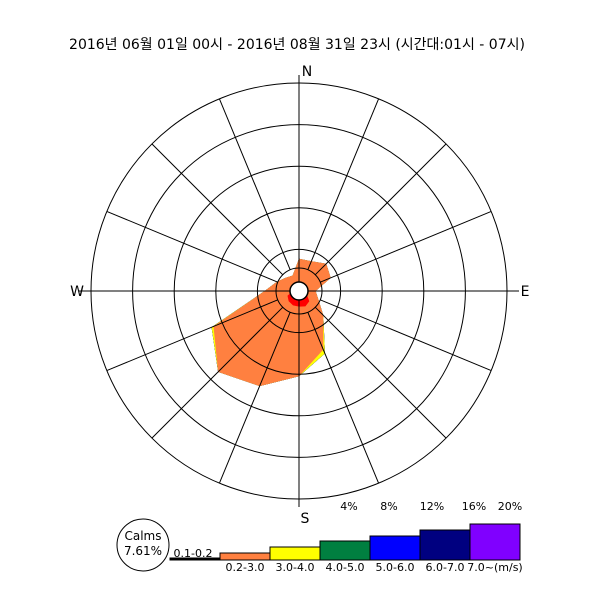  I want to click on calms-circle, so click(143, 545).